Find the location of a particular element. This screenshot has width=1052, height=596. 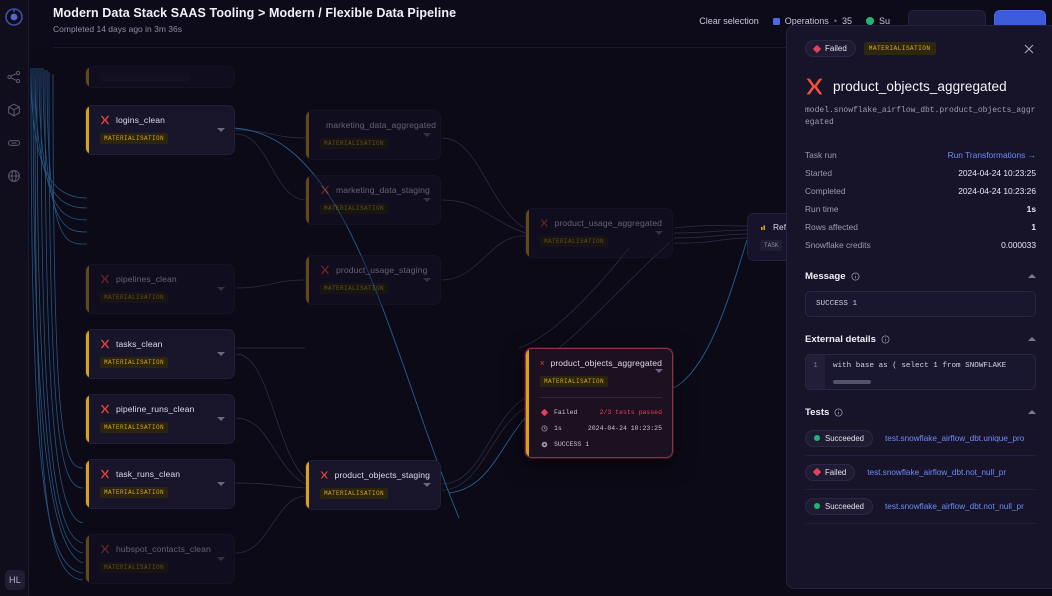

status-badge-label: Failed is located at coordinates (836, 48).